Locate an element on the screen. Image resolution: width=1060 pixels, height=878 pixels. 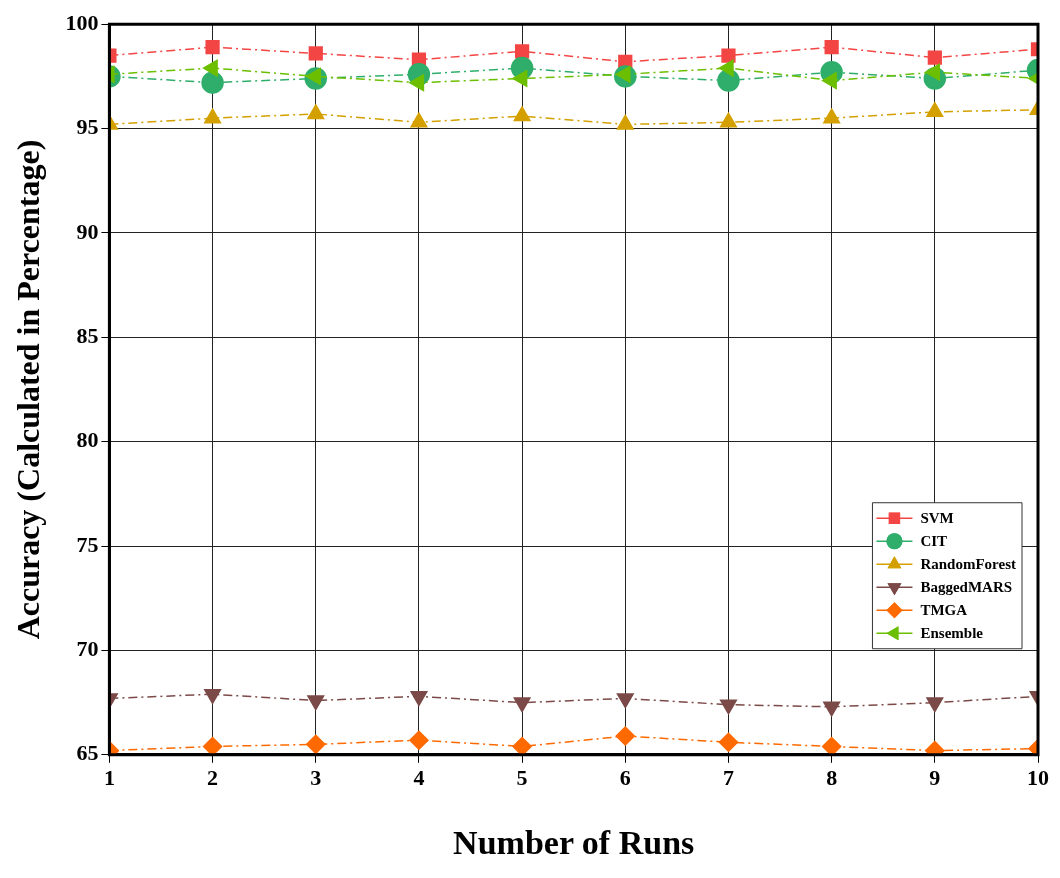
y-tick-label: 95 is located at coordinates (87, 127).